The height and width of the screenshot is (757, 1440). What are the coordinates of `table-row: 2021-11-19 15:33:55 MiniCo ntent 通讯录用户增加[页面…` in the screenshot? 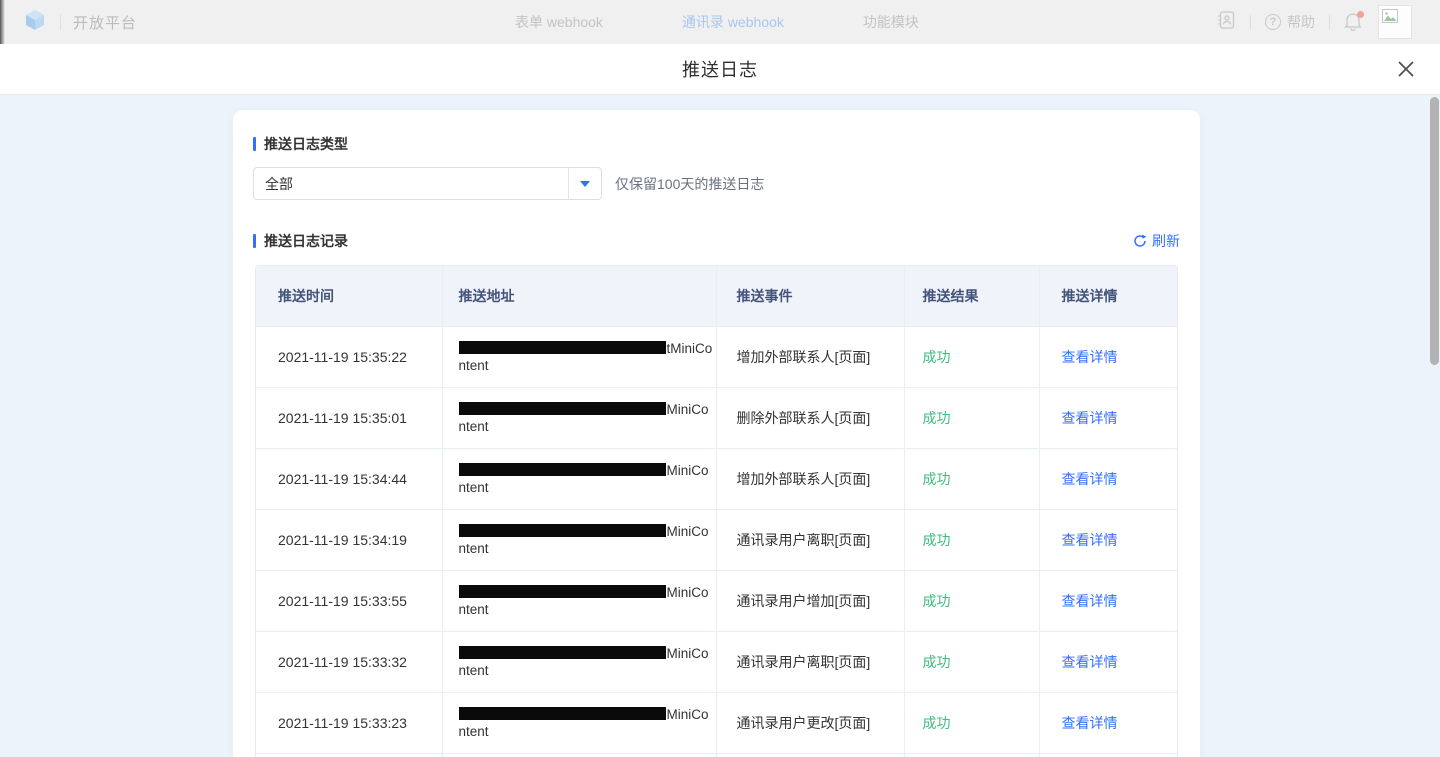 It's located at (716, 600).